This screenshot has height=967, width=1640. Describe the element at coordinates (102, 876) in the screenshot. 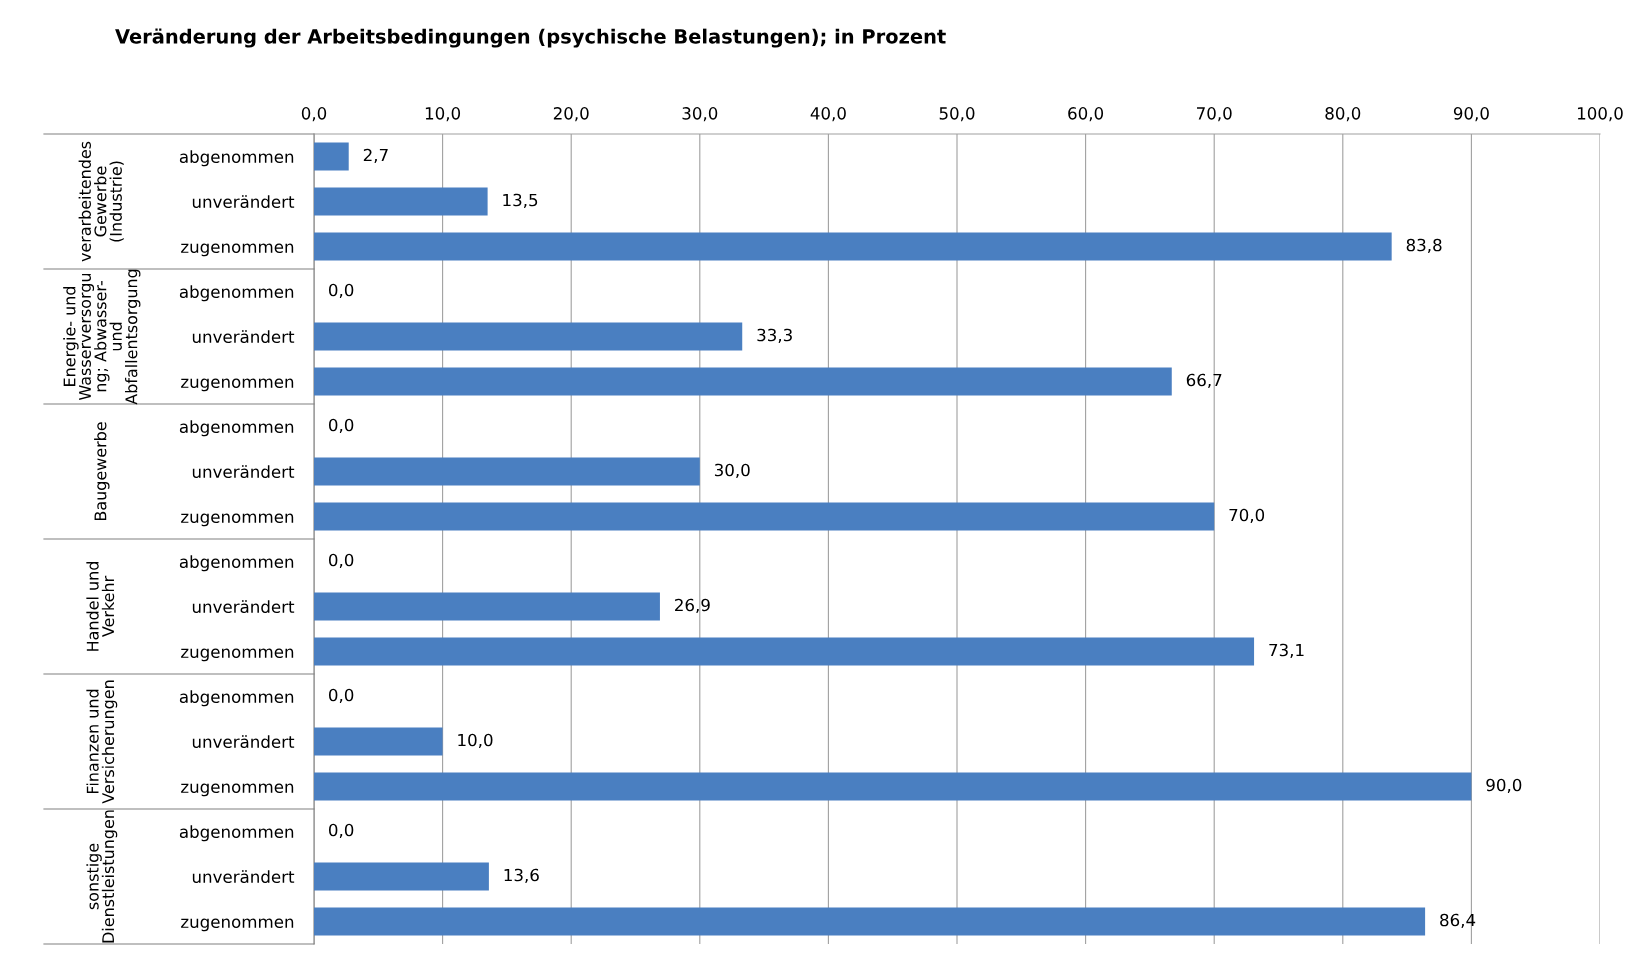

I see `text: sonstige Dienstleistungen` at that location.